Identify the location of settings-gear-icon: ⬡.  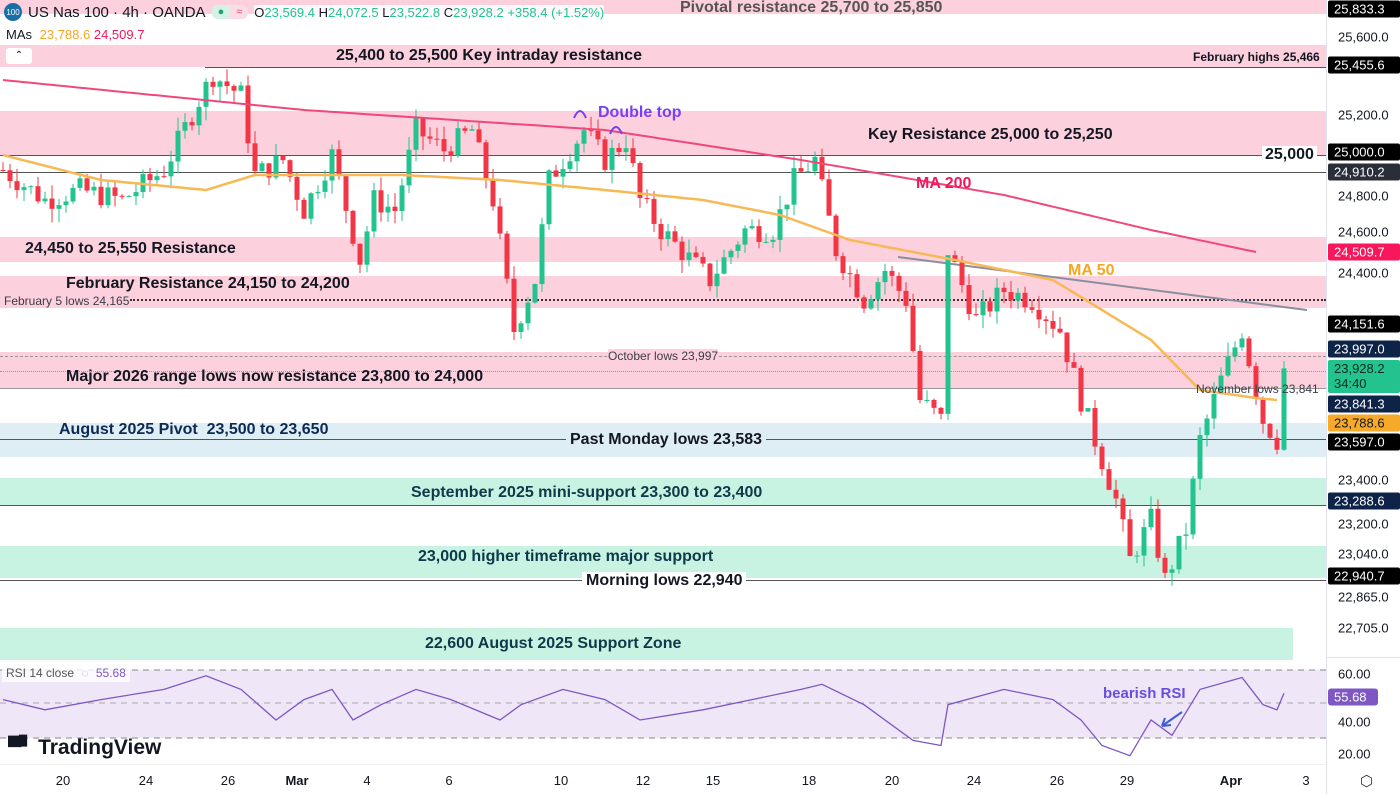
(1367, 781).